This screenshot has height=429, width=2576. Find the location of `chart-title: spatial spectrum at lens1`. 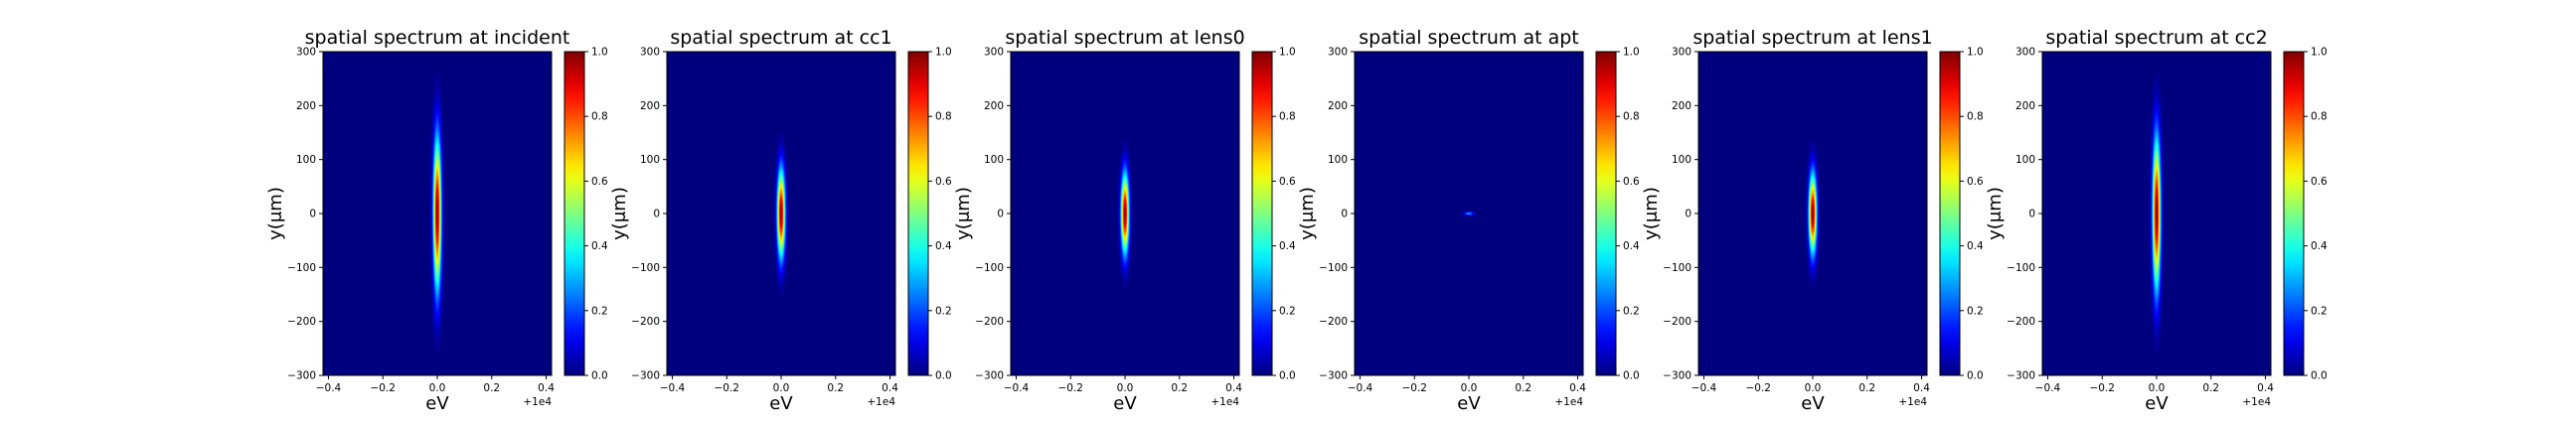

chart-title: spatial spectrum at lens1 is located at coordinates (1812, 38).